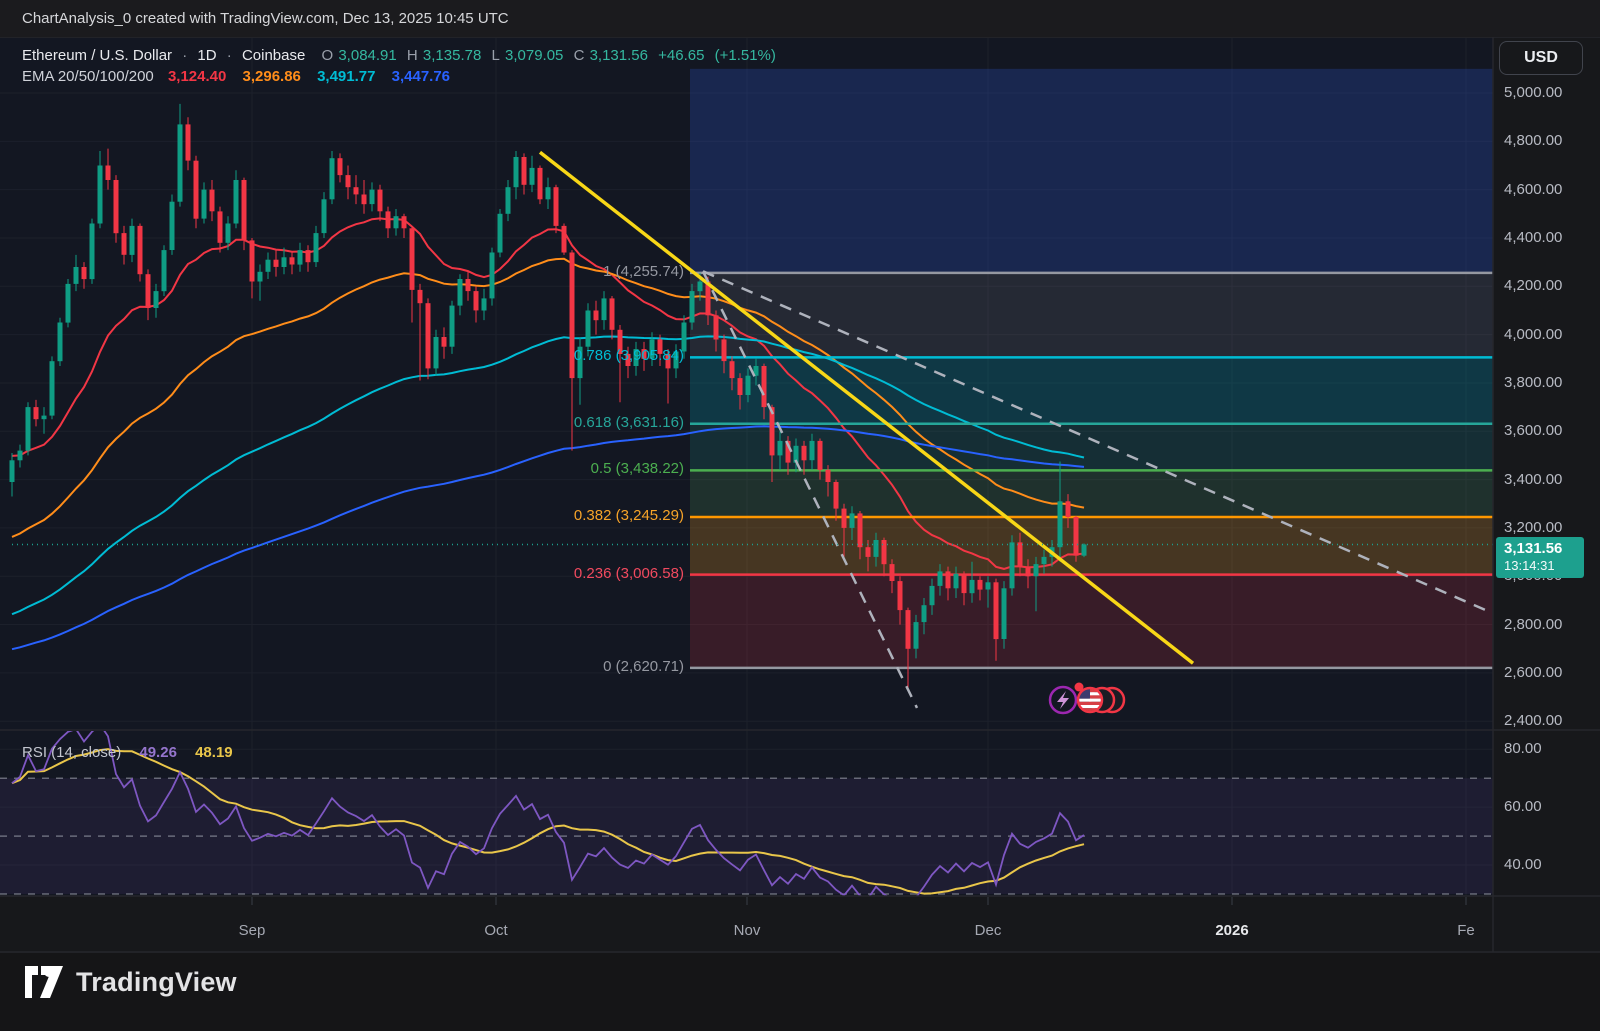 This screenshot has height=1031, width=1600. I want to click on rsi-legend: RSI (14, close) 49.26 48.19, so click(130, 752).